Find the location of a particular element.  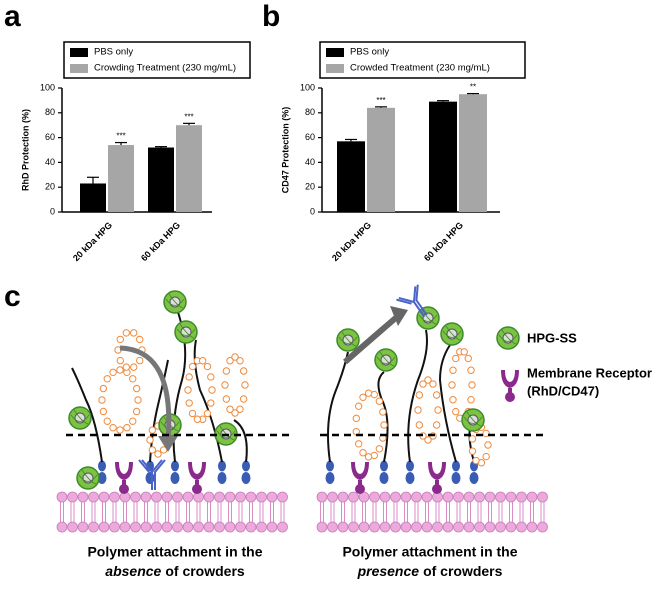

polymer-chain is located at coordinates (240, 441).